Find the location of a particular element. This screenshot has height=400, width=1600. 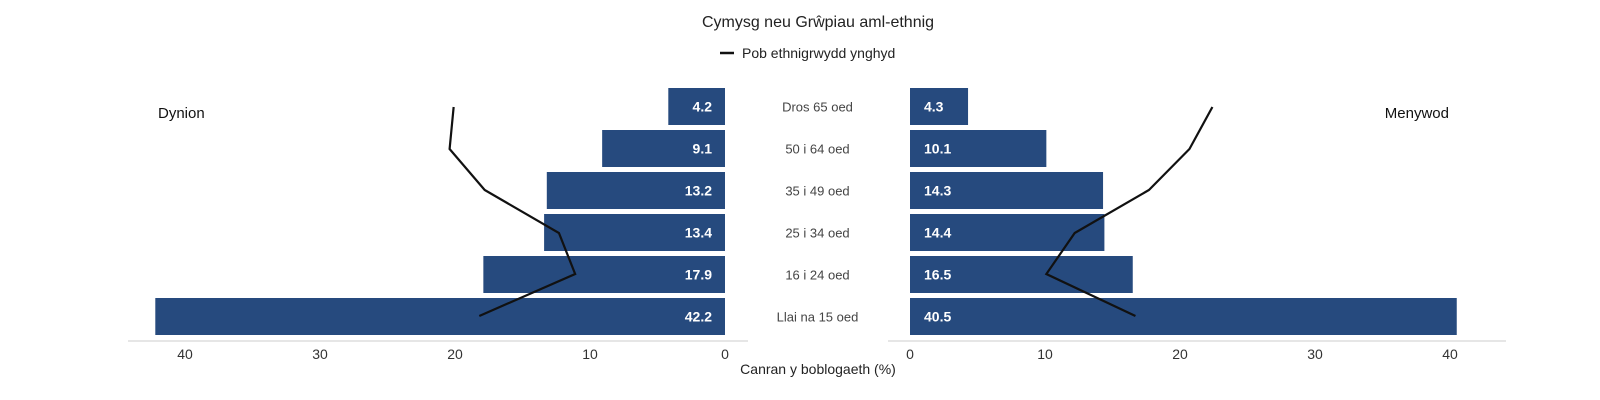

x-tick-label-right: 0 is located at coordinates (910, 354).